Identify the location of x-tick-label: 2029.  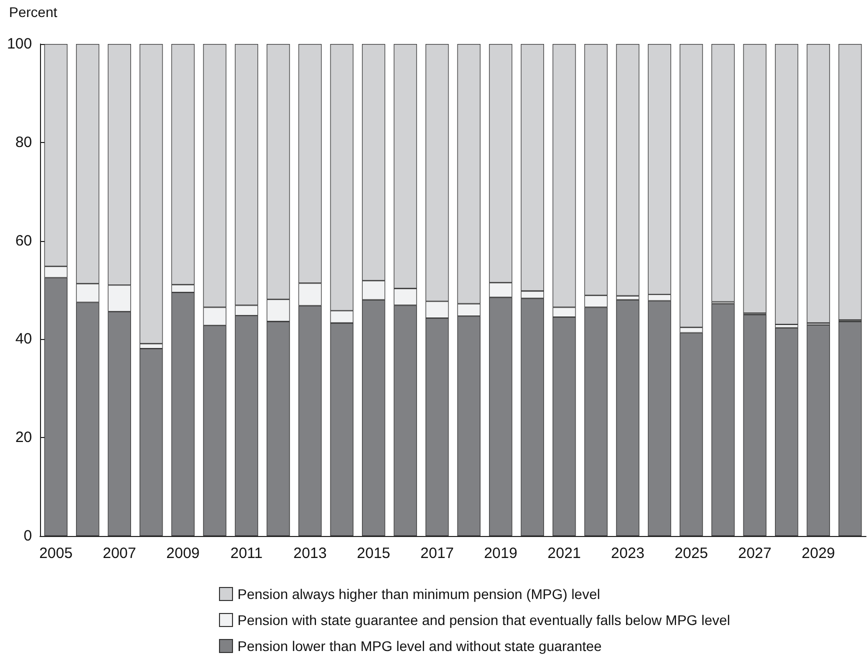
(819, 553).